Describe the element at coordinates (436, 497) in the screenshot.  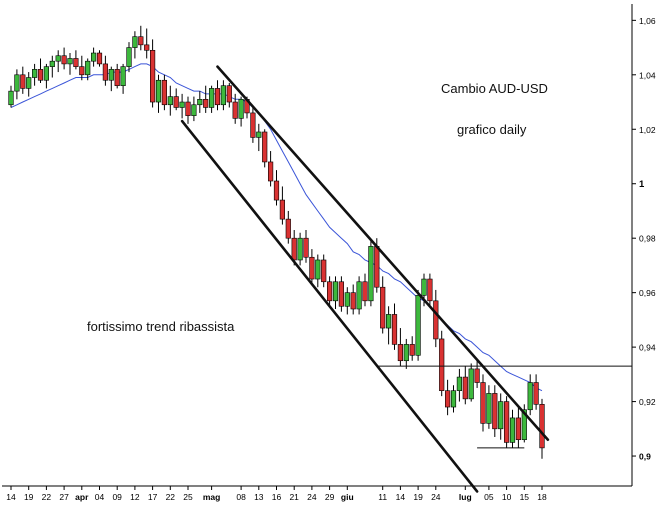
I see `x-tick-label: 24` at that location.